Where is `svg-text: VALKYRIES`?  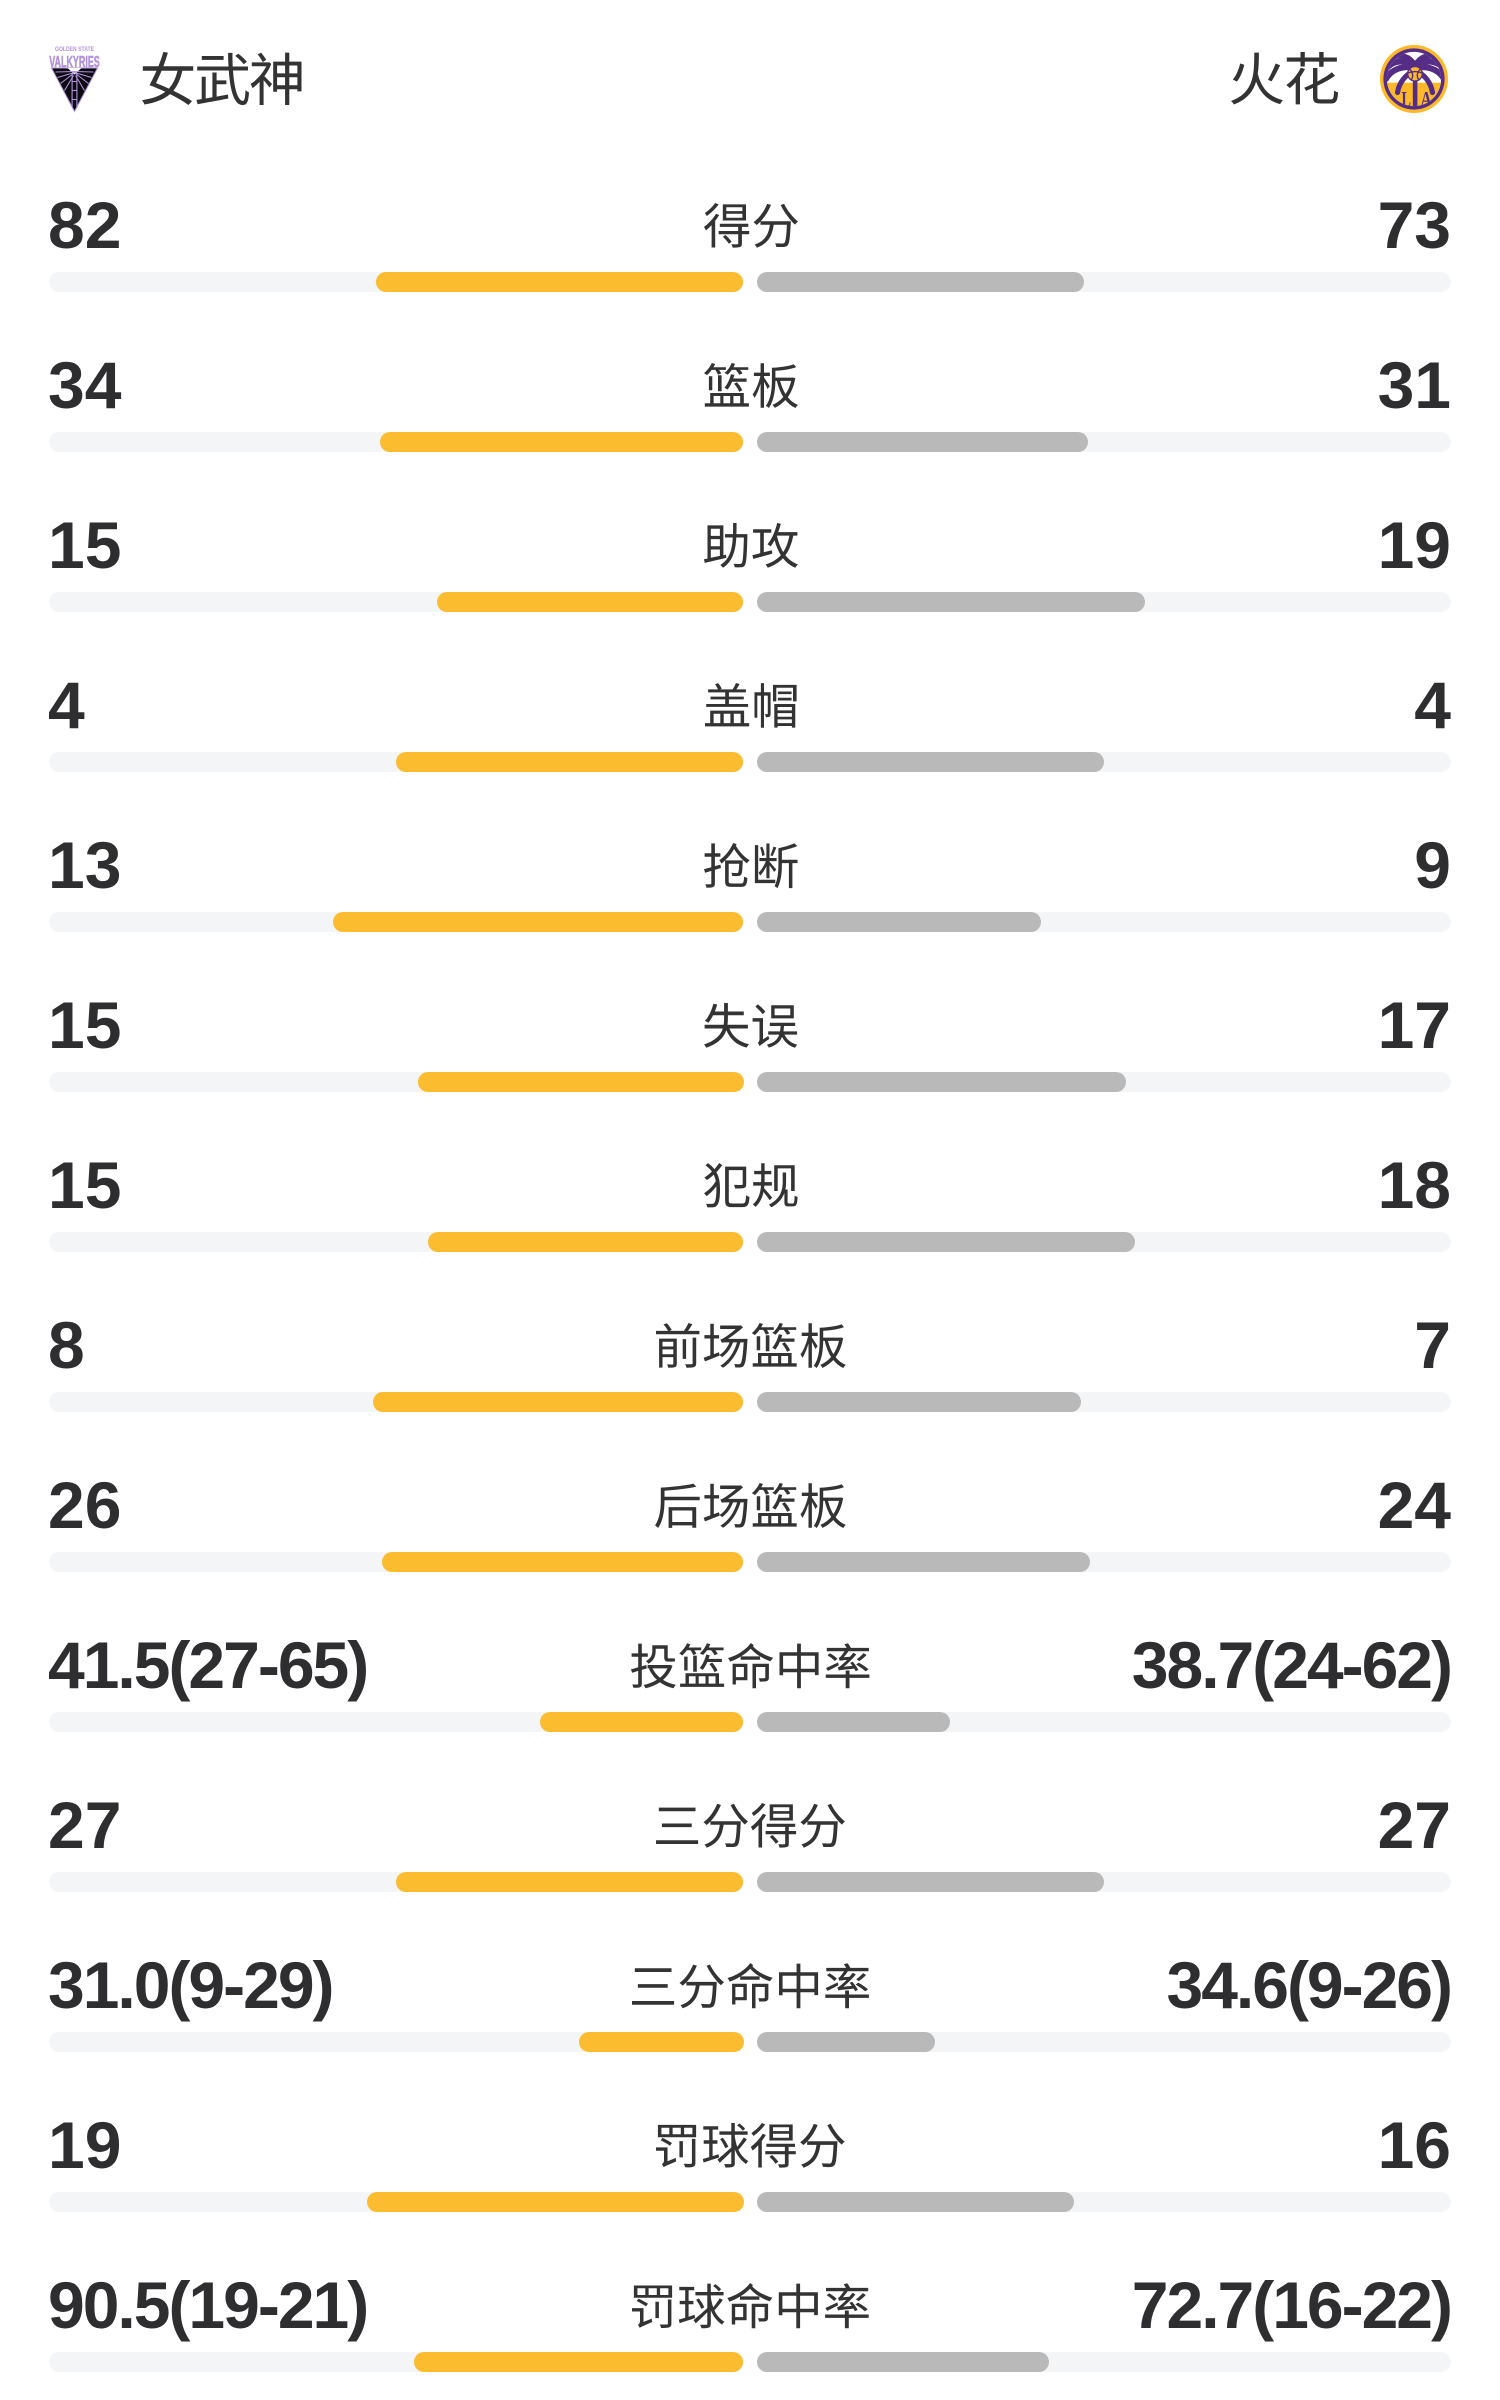 svg-text: VALKYRIES is located at coordinates (74, 62).